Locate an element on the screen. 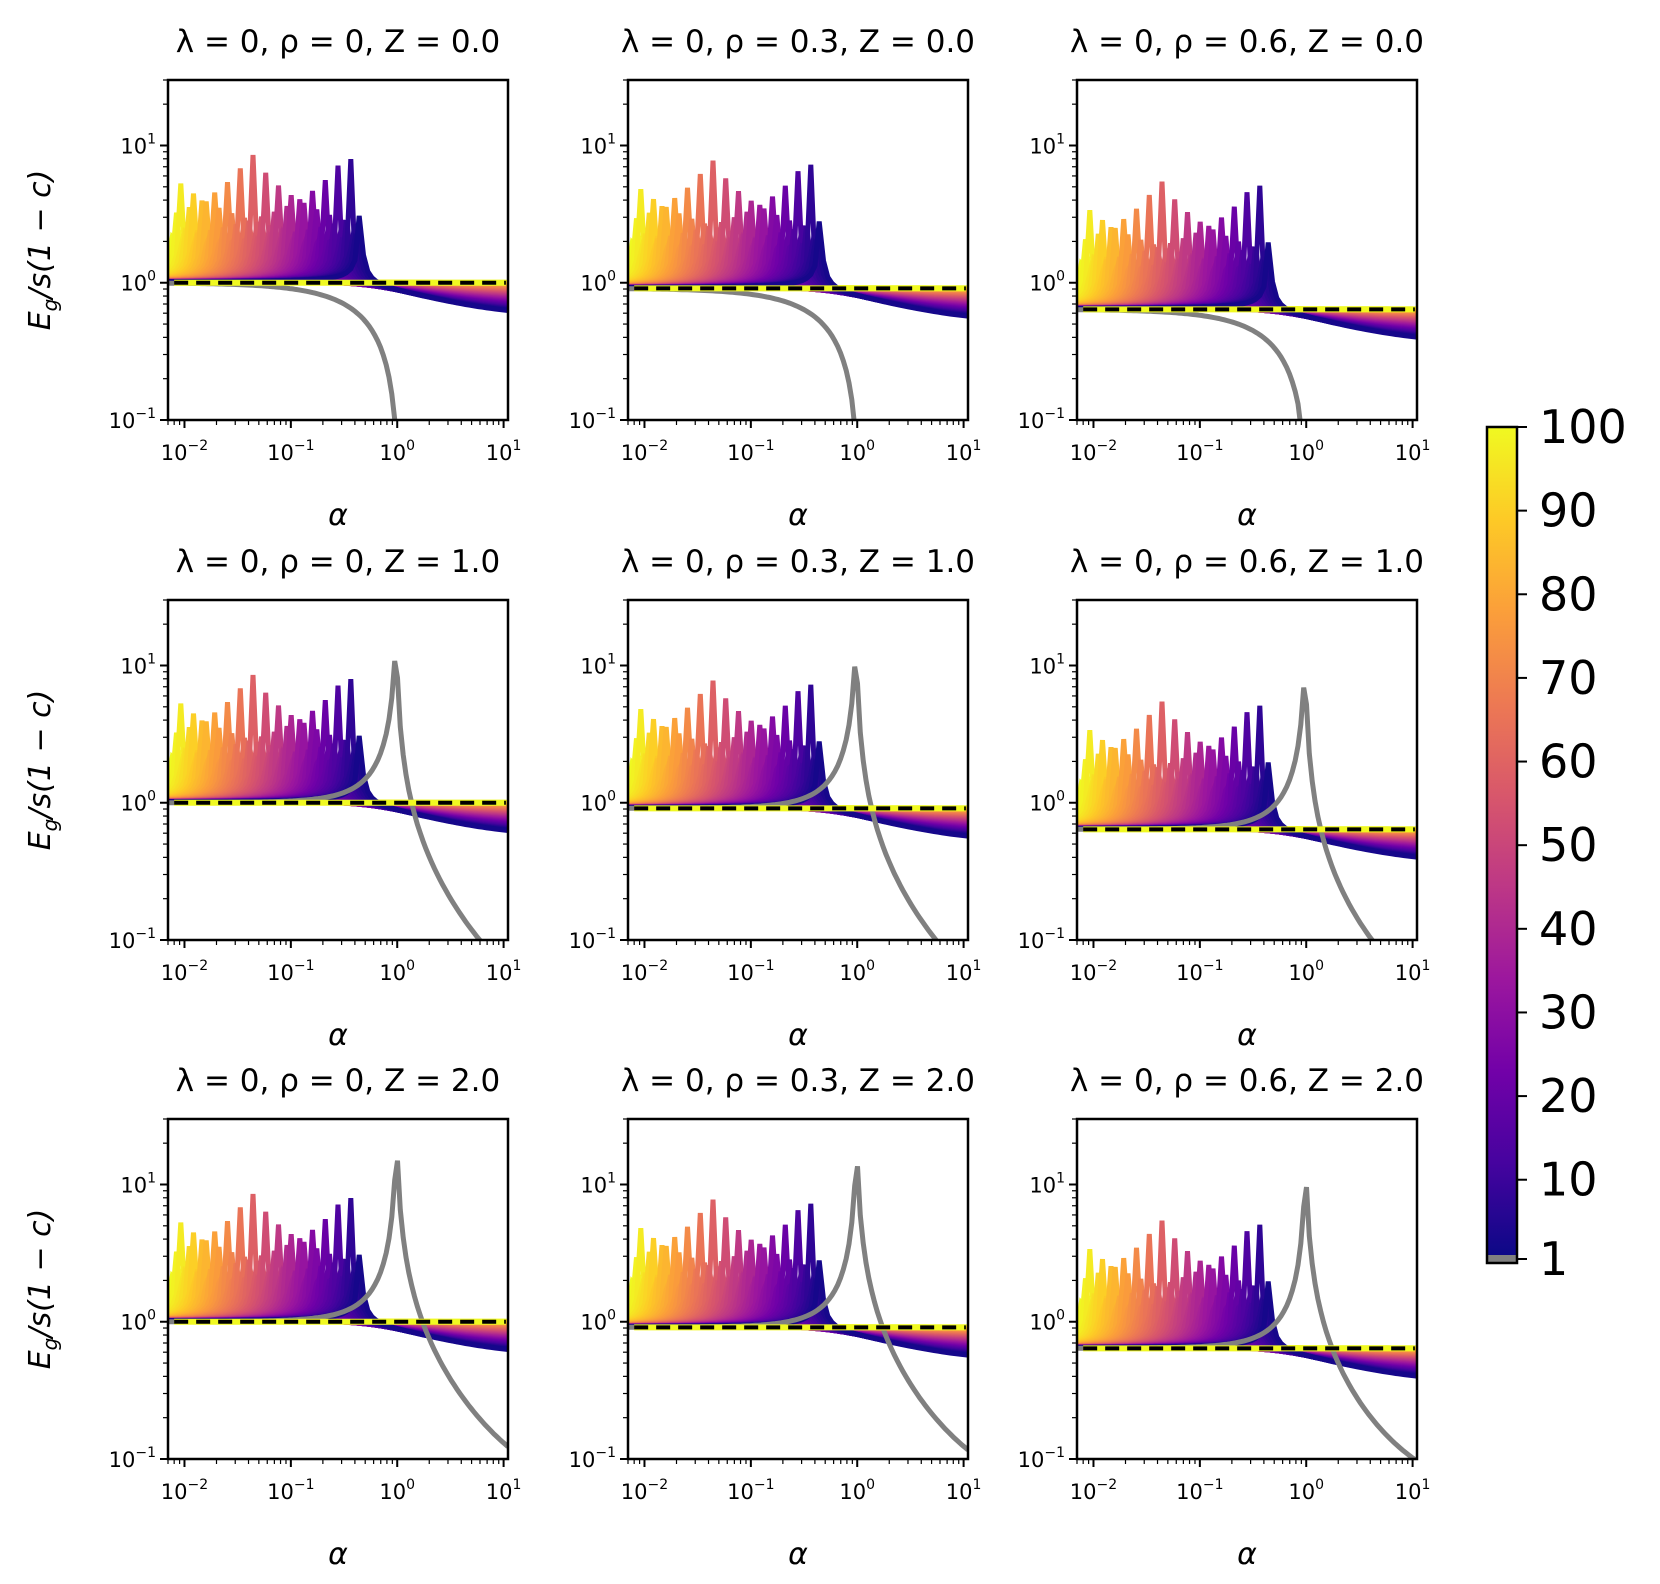 This screenshot has height=1584, width=1660. colorbar-tick-label: 30 is located at coordinates (1568, 1012).